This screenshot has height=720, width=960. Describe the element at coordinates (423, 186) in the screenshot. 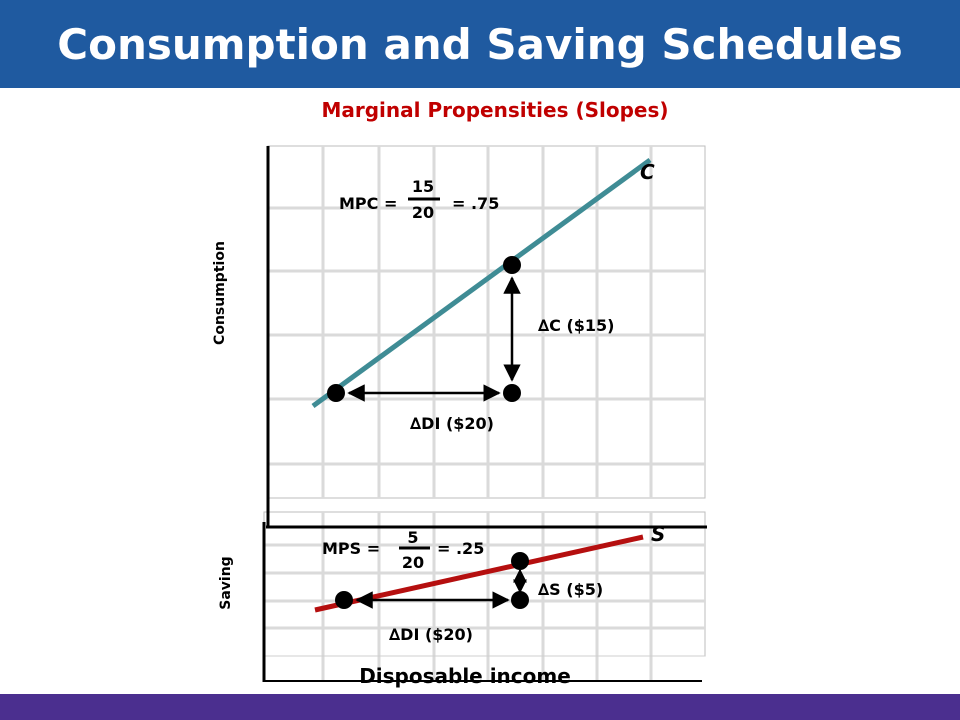

I see `mpc-numerator: 15` at that location.